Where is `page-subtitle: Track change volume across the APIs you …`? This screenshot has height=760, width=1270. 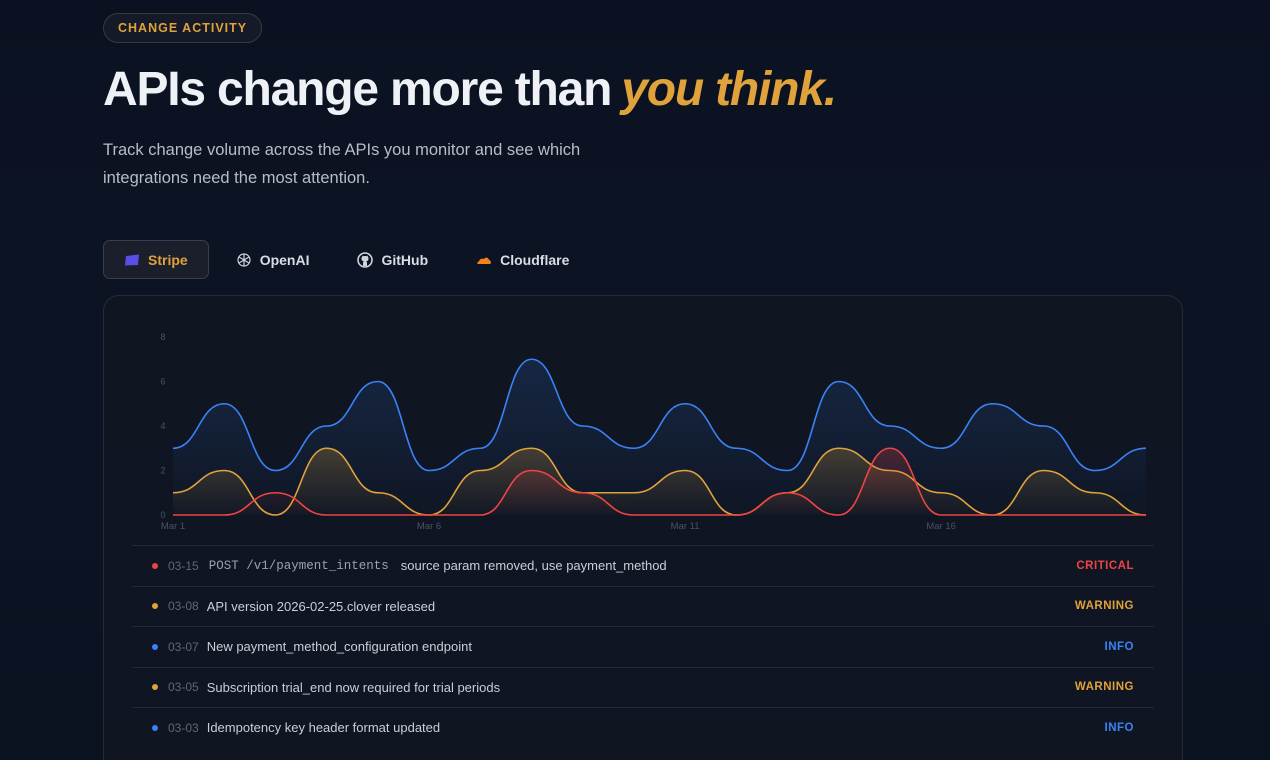
page-subtitle: Track change volume across the APIs you … is located at coordinates (342, 164).